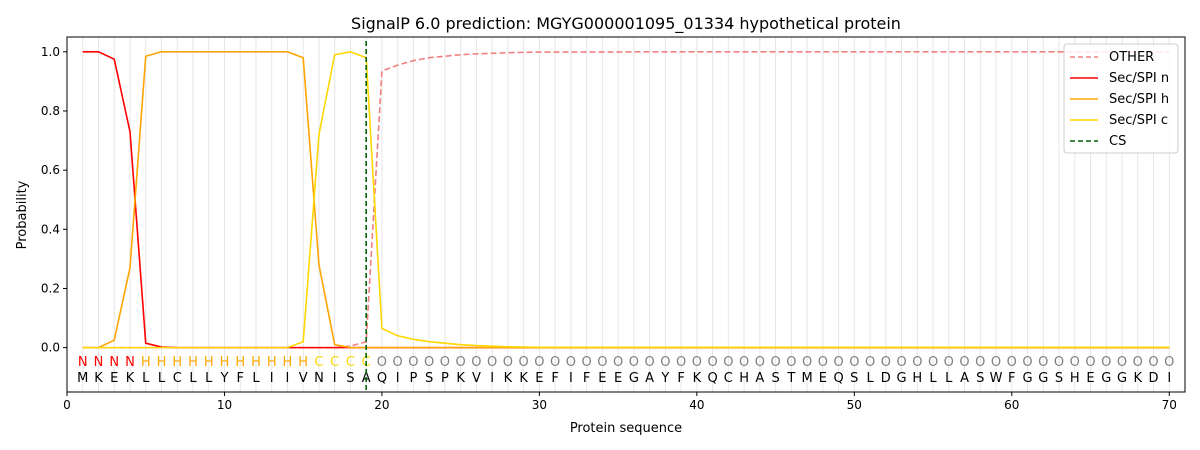 This screenshot has width=1200, height=450. What do you see at coordinates (854, 405) in the screenshot?
I see `x-tick-label: 50` at bounding box center [854, 405].